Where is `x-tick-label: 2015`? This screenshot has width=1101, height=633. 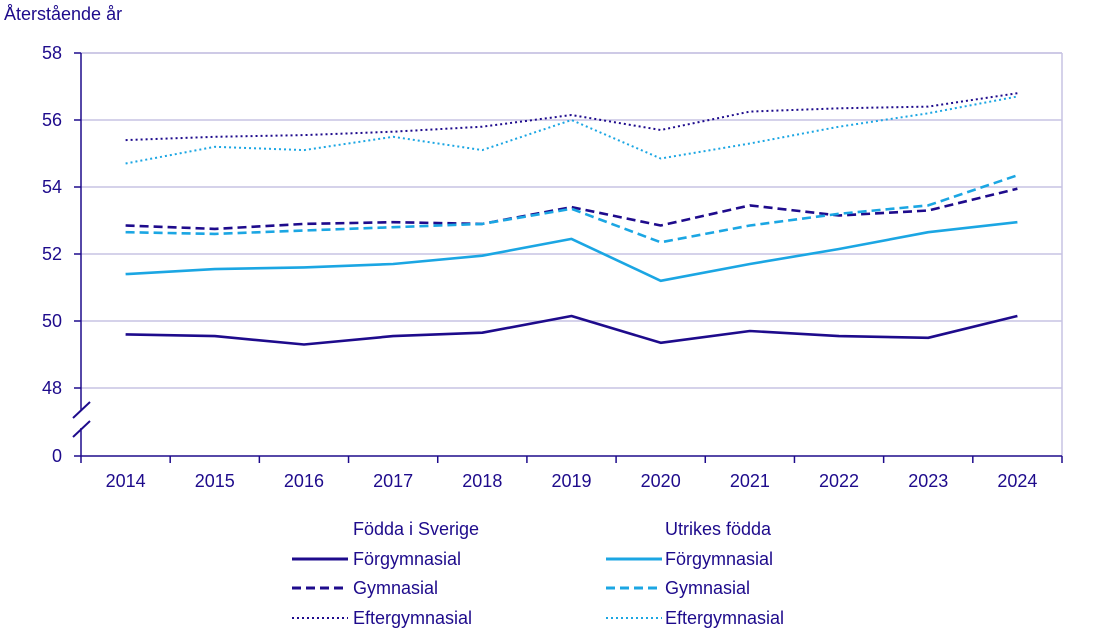 x-tick-label: 2015 is located at coordinates (215, 481).